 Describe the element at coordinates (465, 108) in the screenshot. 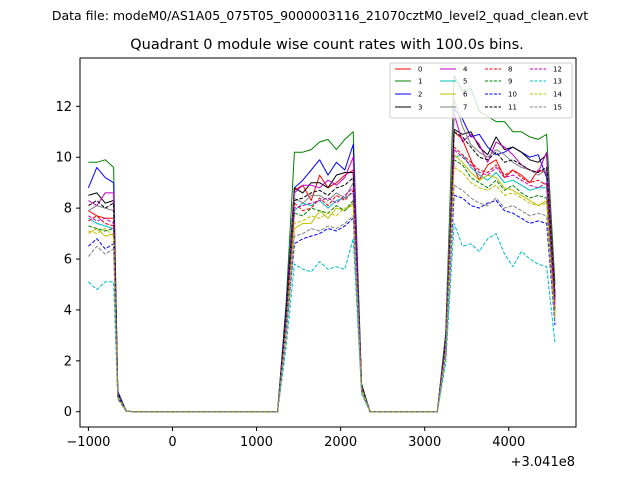

I see `legend-label-7: 7` at that location.